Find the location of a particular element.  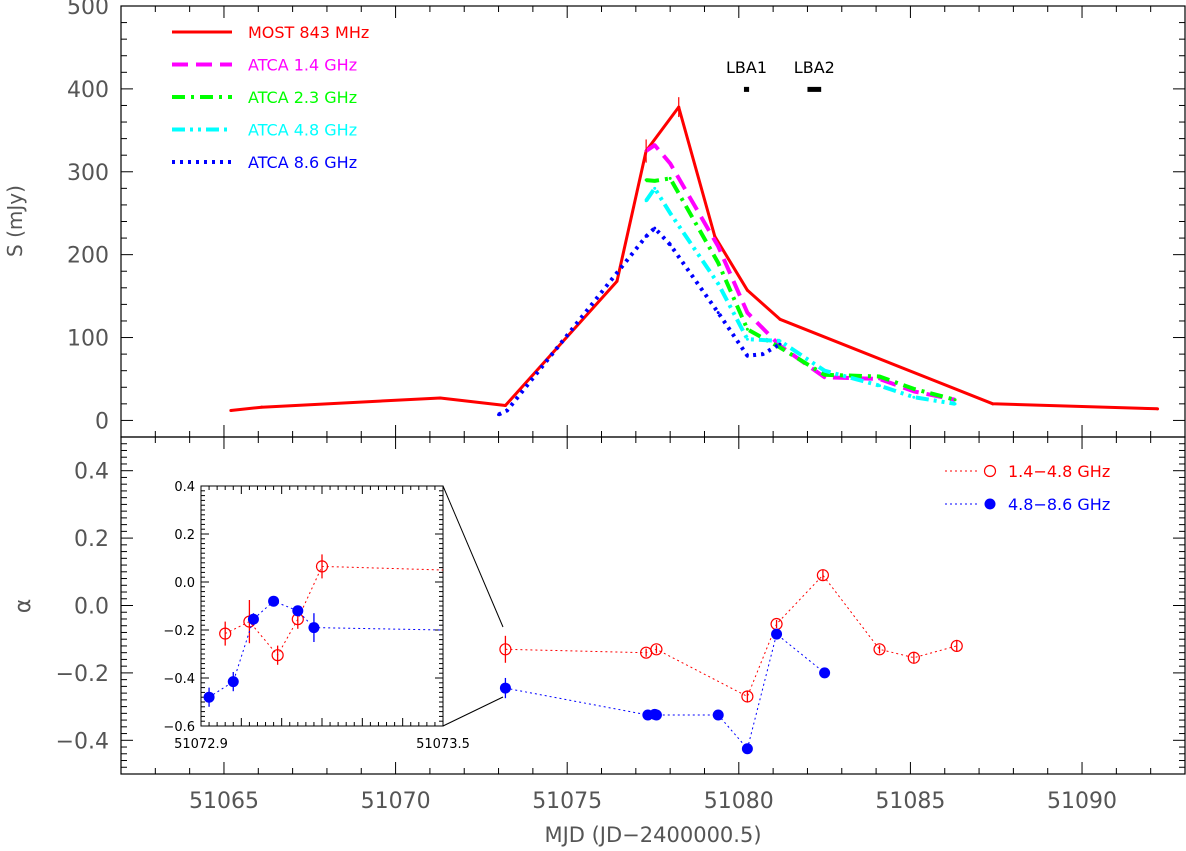

x-tick-label: 51075 is located at coordinates (567, 801).